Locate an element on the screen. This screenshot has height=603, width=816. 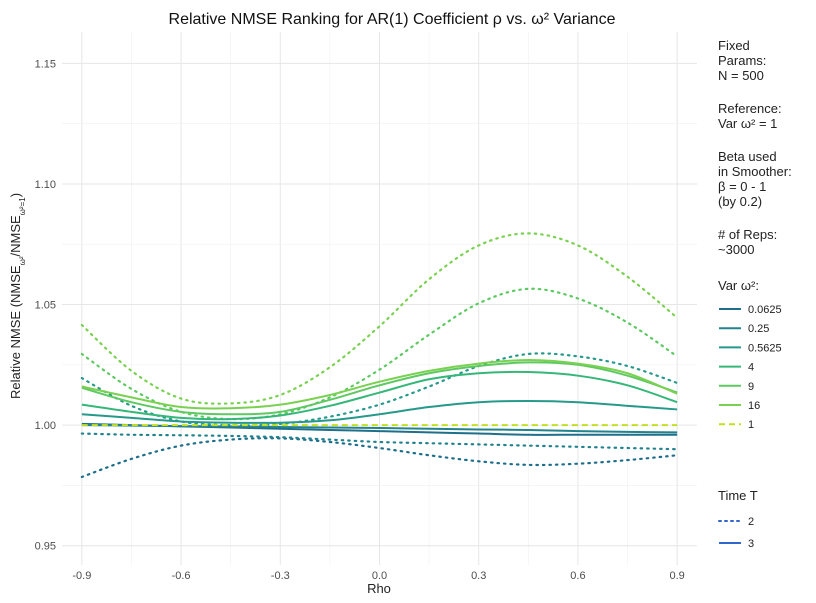
side-note-text: Fixed is located at coordinates (734, 45).